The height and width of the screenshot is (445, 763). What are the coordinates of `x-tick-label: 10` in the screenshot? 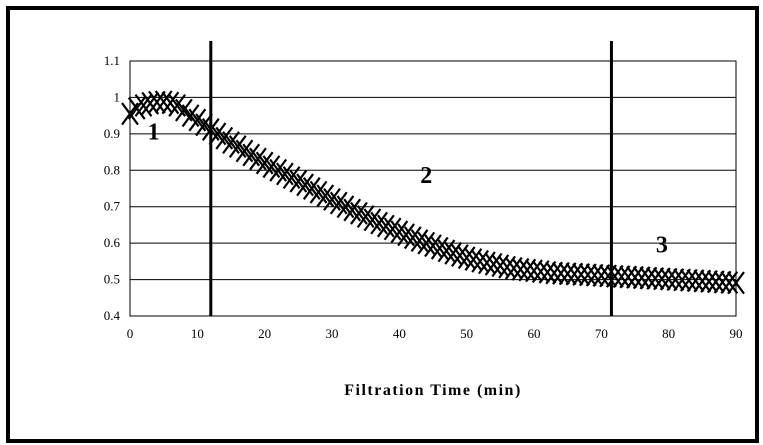 It's located at (197, 333).